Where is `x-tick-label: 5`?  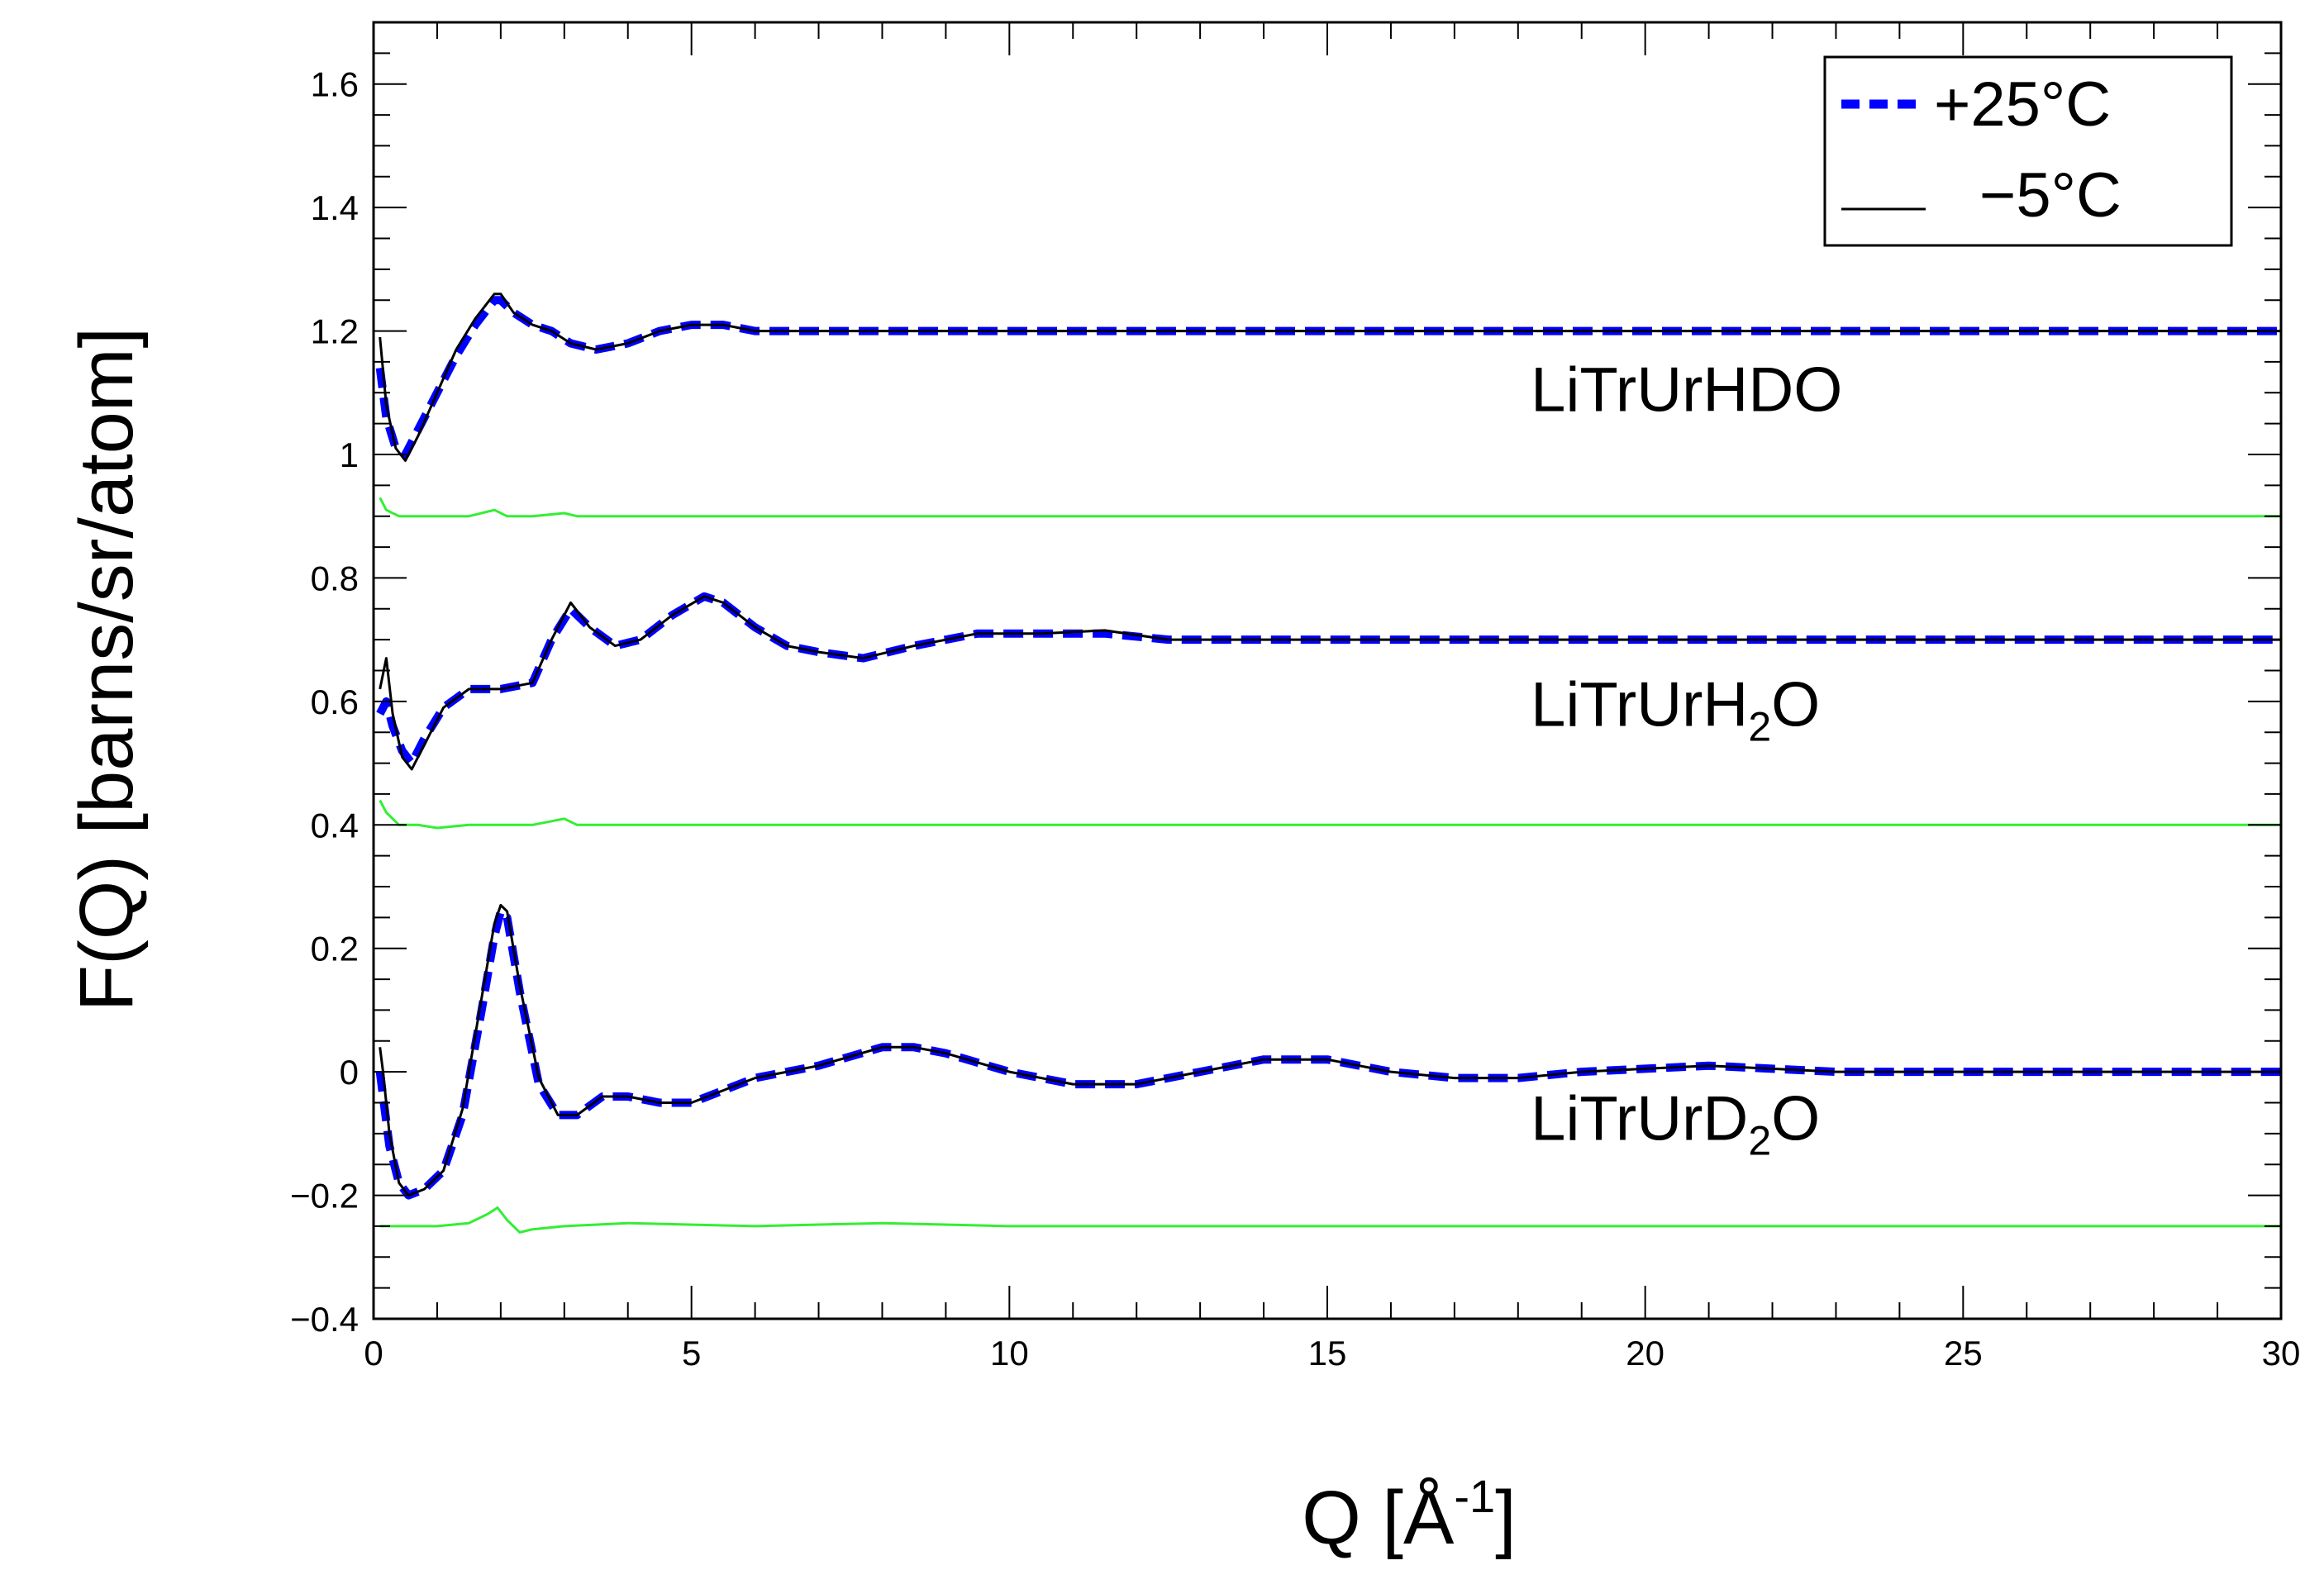 x-tick-label: 5 is located at coordinates (691, 1353).